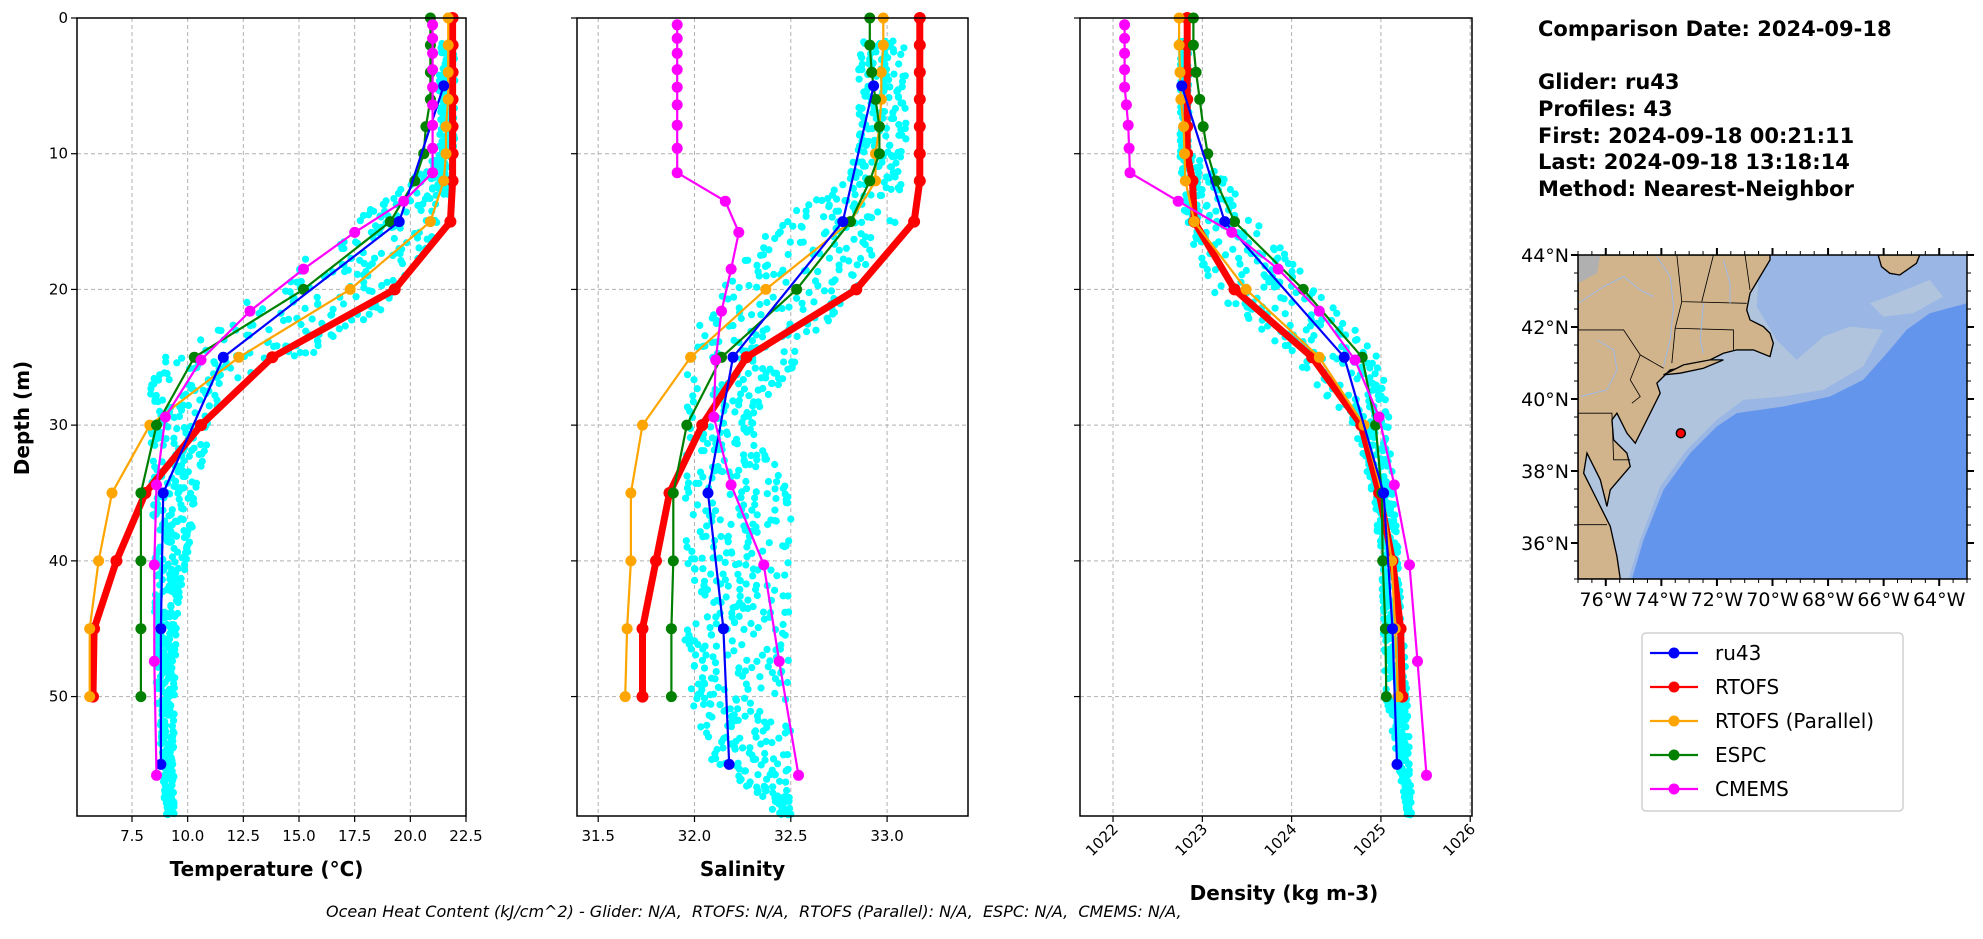  I want to click on map-lon-label: 68°W, so click(1828, 600).